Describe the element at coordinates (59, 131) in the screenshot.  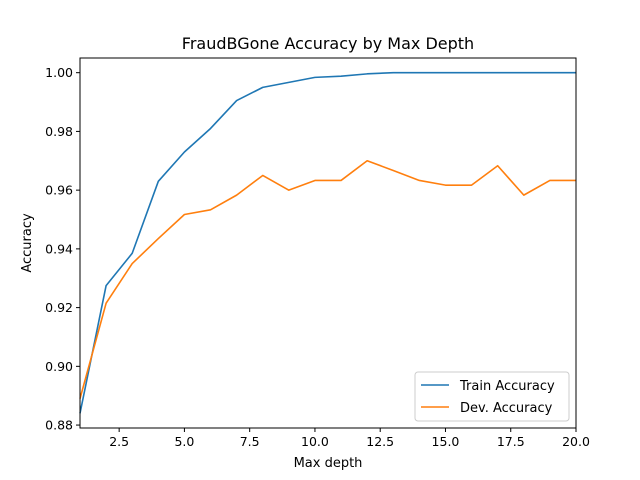
I see `y-tick-label: 0.98` at that location.